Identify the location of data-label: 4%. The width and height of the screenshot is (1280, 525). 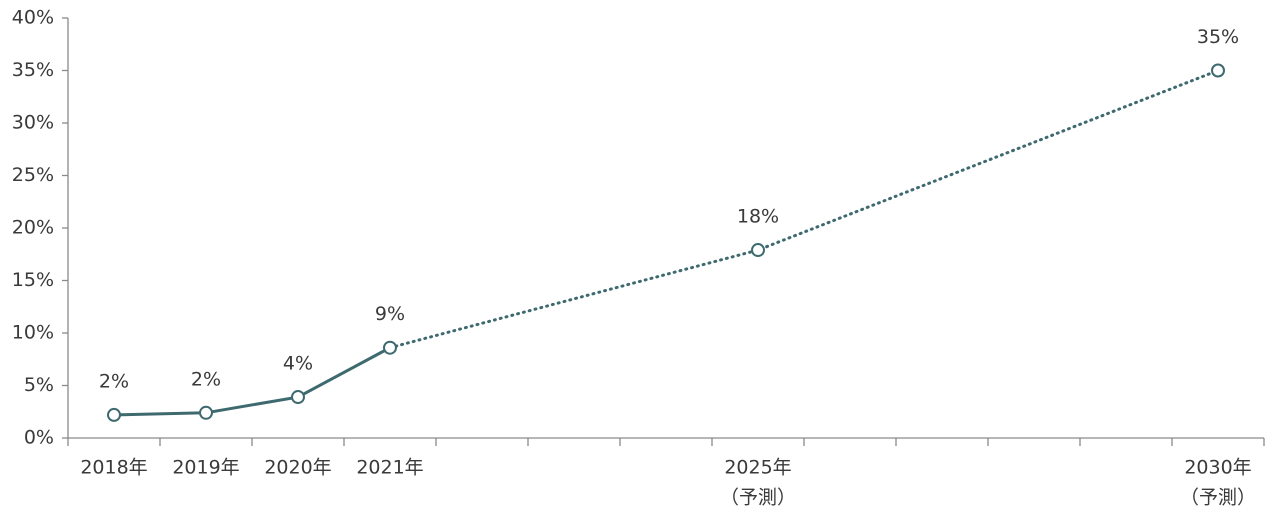
(298, 364).